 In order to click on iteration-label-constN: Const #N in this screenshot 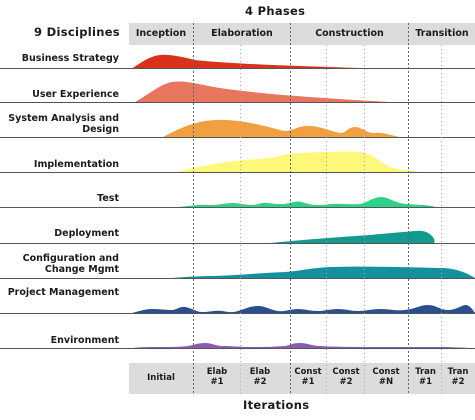, I will do `click(386, 377)`.